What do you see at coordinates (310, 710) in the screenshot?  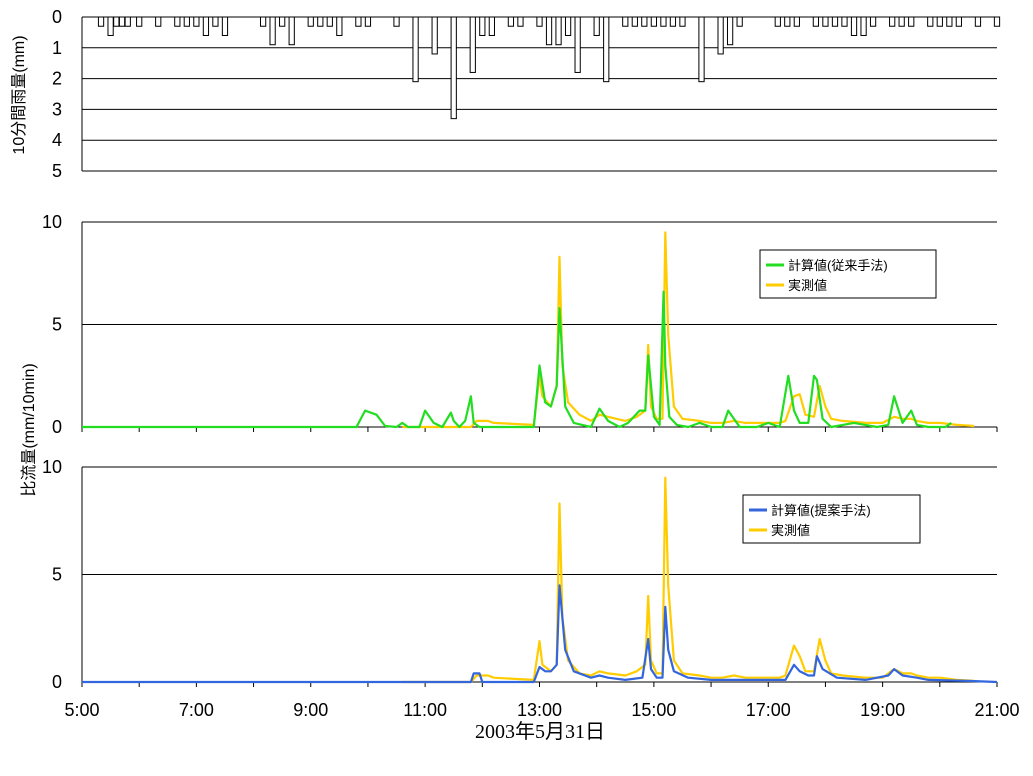 I see `x-tick-label: 9:00` at bounding box center [310, 710].